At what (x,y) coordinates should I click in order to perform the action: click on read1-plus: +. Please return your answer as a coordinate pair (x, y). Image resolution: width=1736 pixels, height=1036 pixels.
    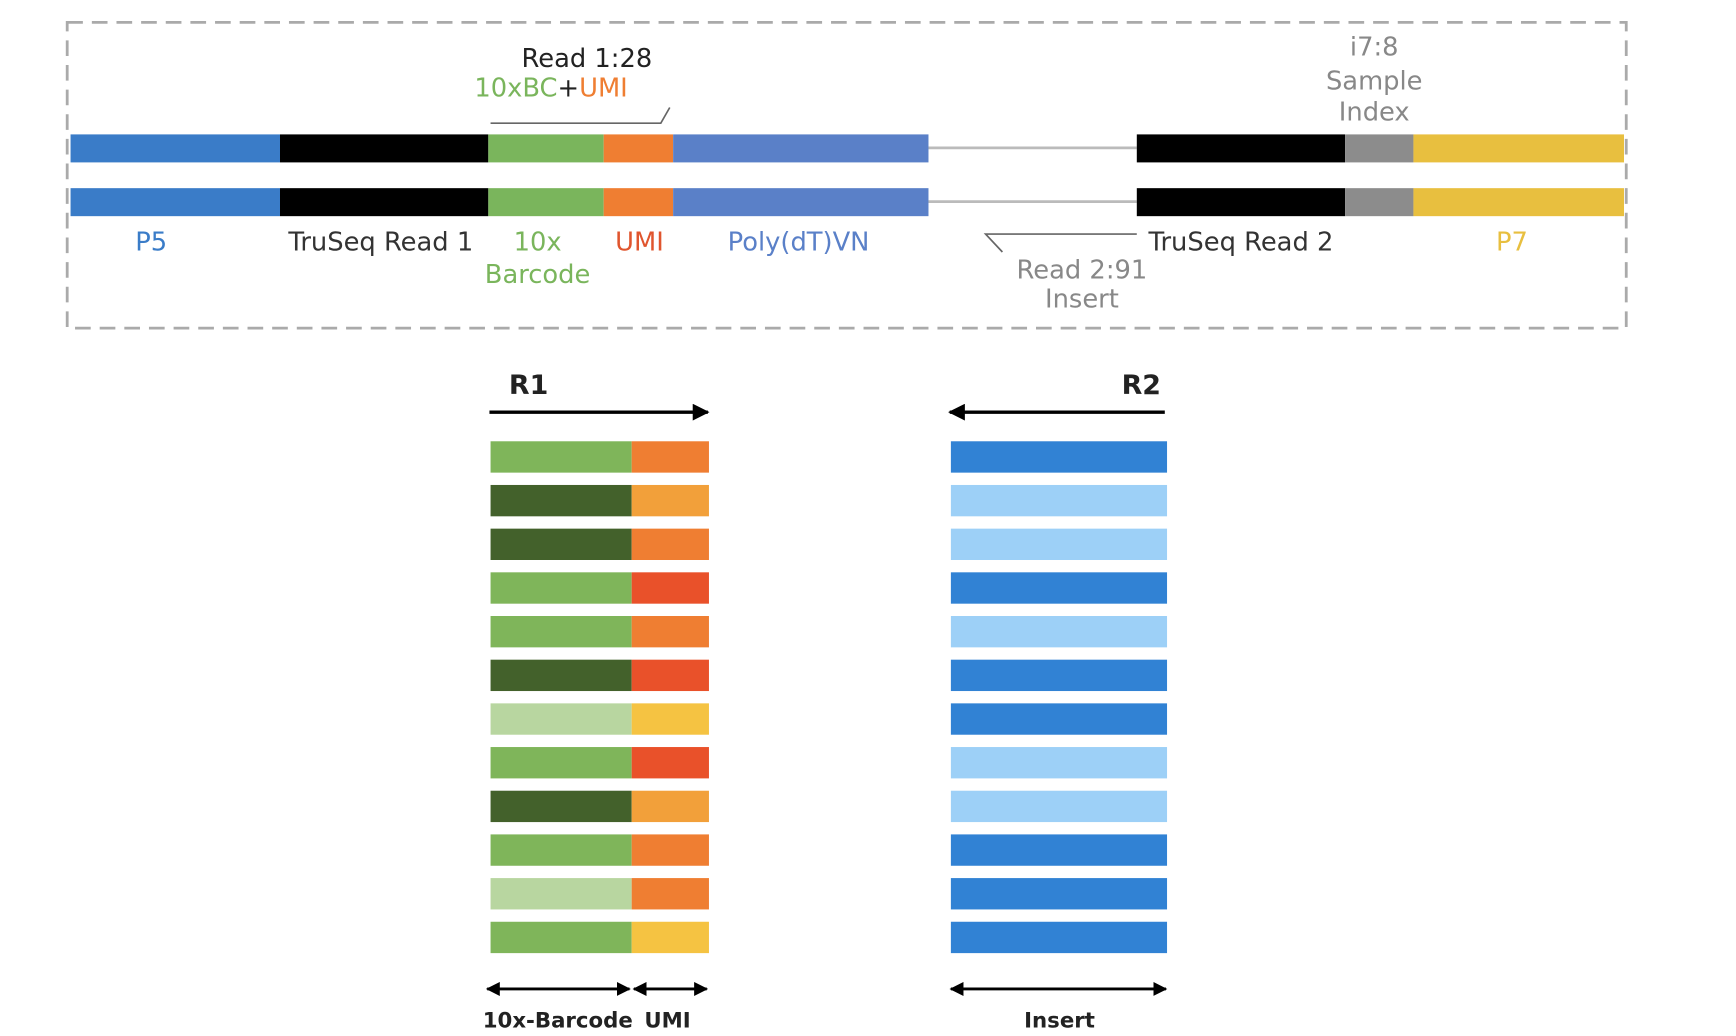
    Looking at the image, I should click on (569, 88).